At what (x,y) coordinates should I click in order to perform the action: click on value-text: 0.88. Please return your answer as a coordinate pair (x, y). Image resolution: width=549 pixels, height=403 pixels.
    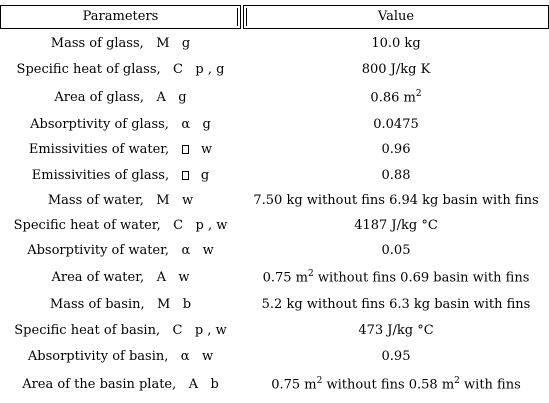
    Looking at the image, I should click on (396, 175).